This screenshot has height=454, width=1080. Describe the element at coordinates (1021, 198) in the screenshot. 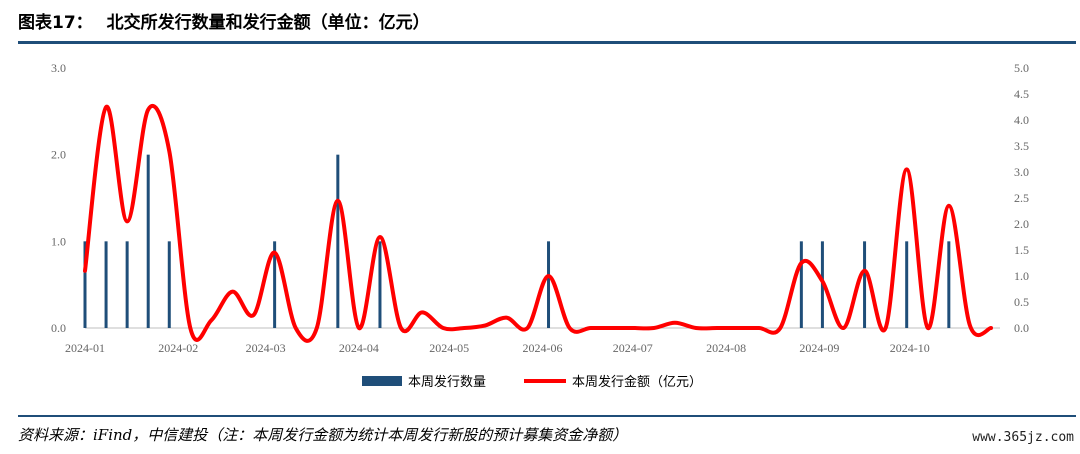

I see `y-right-tick-label: 2.5` at that location.